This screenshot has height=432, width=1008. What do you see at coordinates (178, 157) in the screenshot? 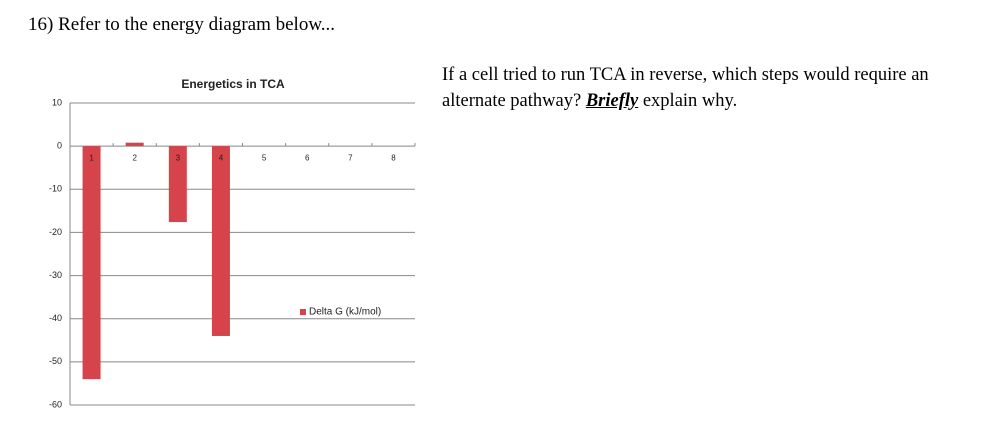
I see `x-tick-label: 3` at bounding box center [178, 157].